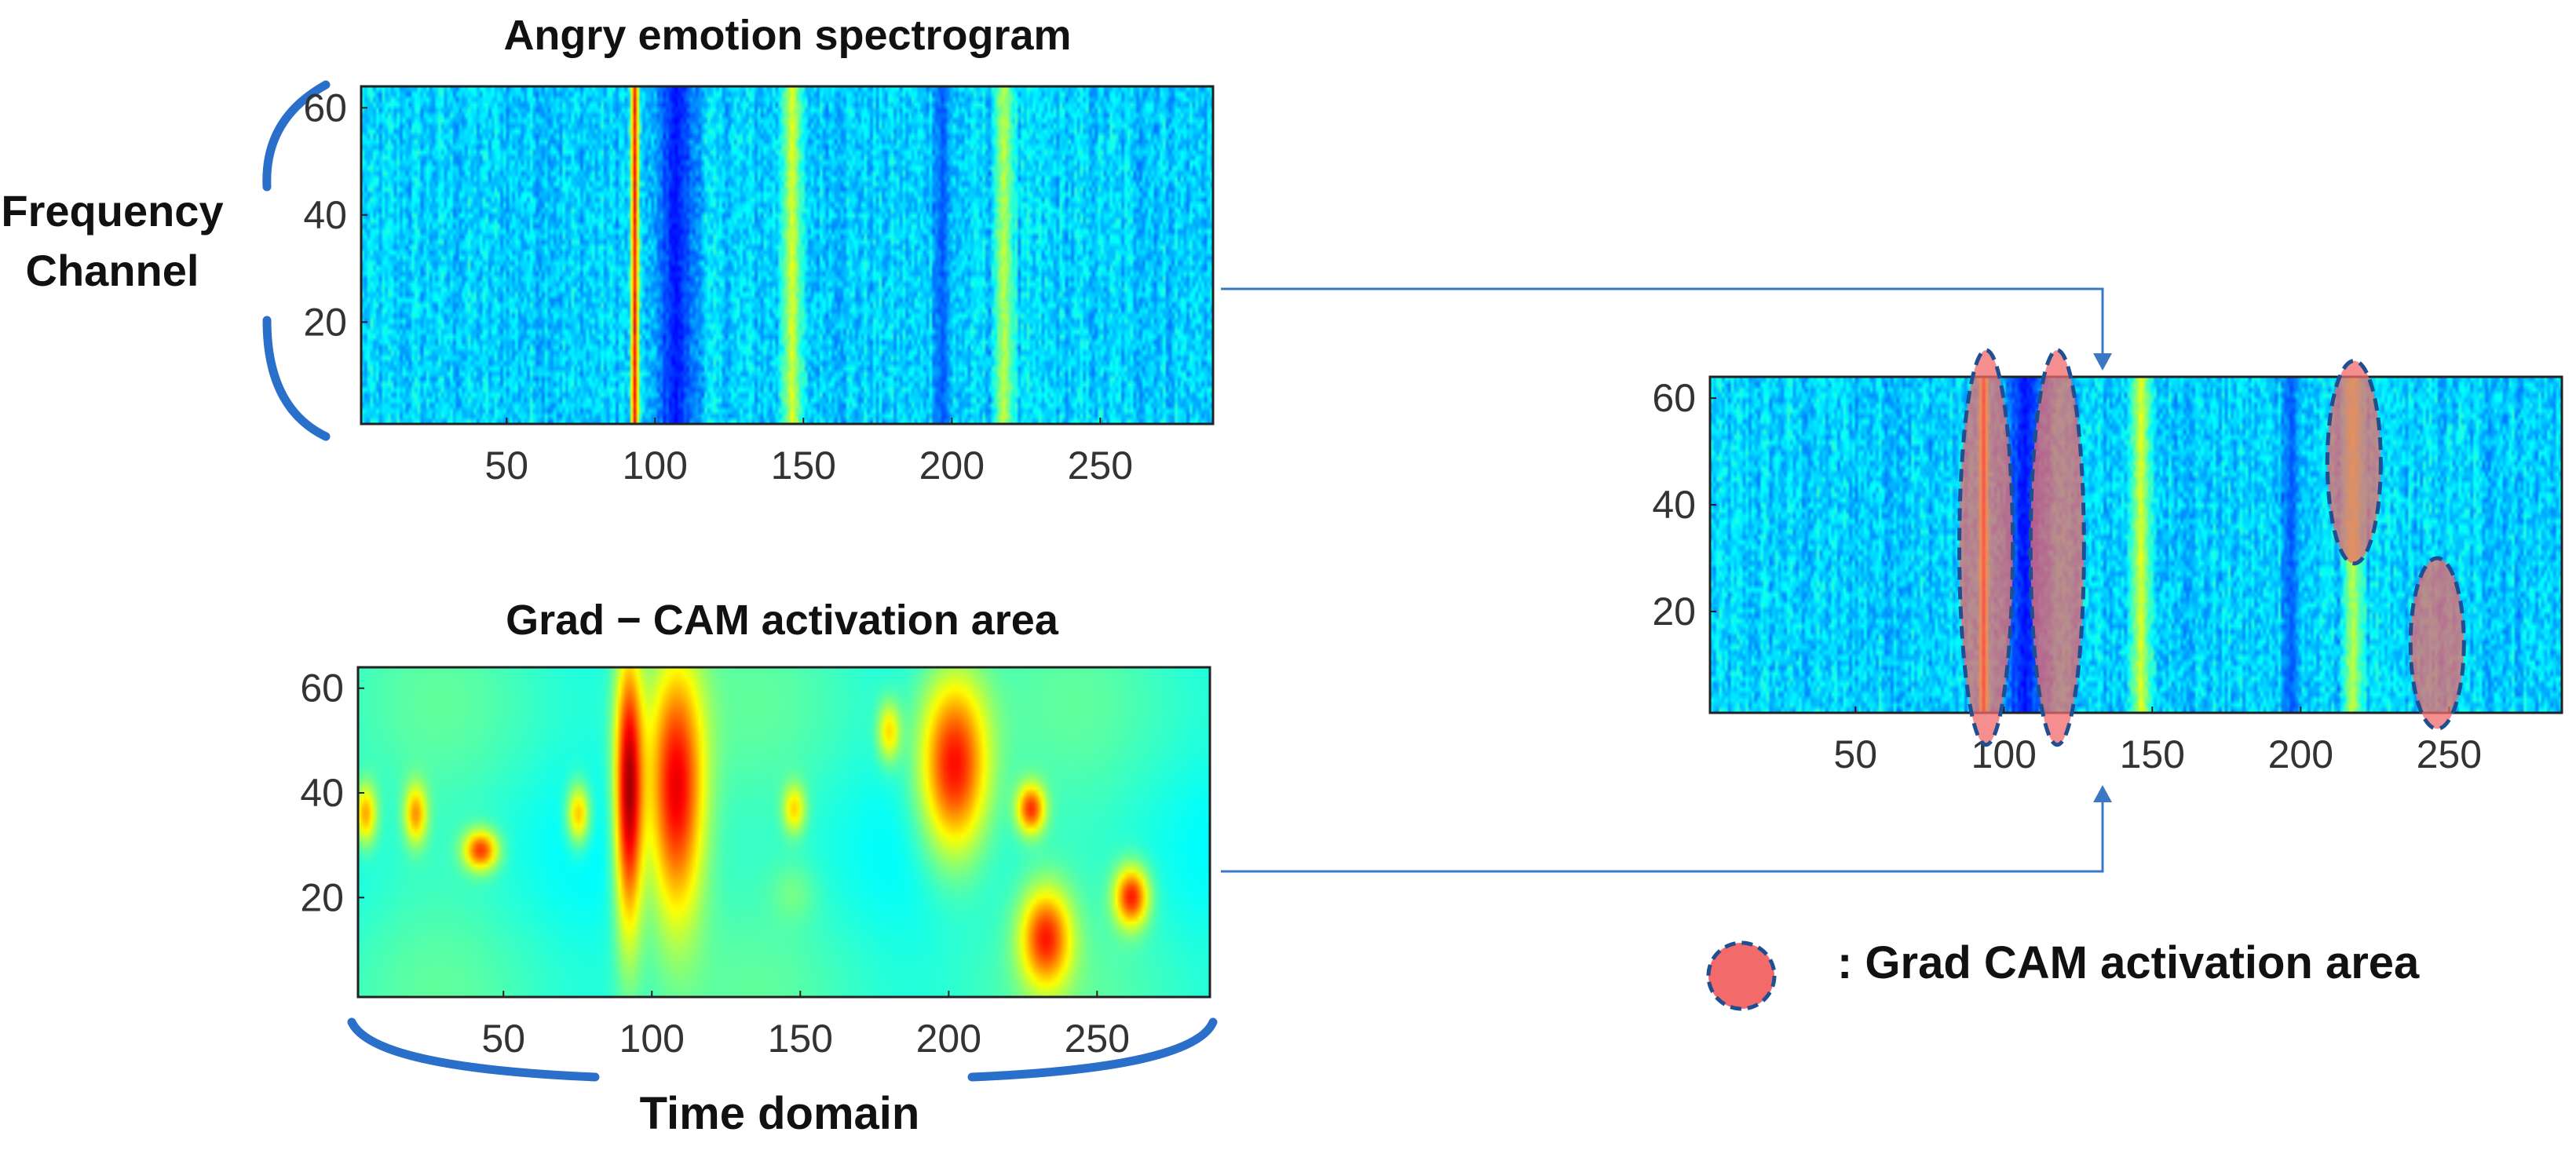 The height and width of the screenshot is (1154, 2576). Describe the element at coordinates (1741, 975) in the screenshot. I see `legend-ellipse-swatch` at that location.